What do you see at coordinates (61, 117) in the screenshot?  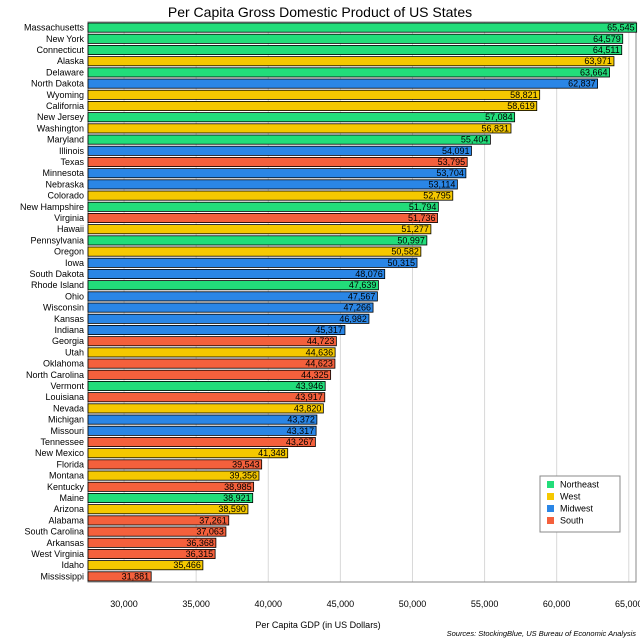 I see `state-label: New Jersey` at bounding box center [61, 117].